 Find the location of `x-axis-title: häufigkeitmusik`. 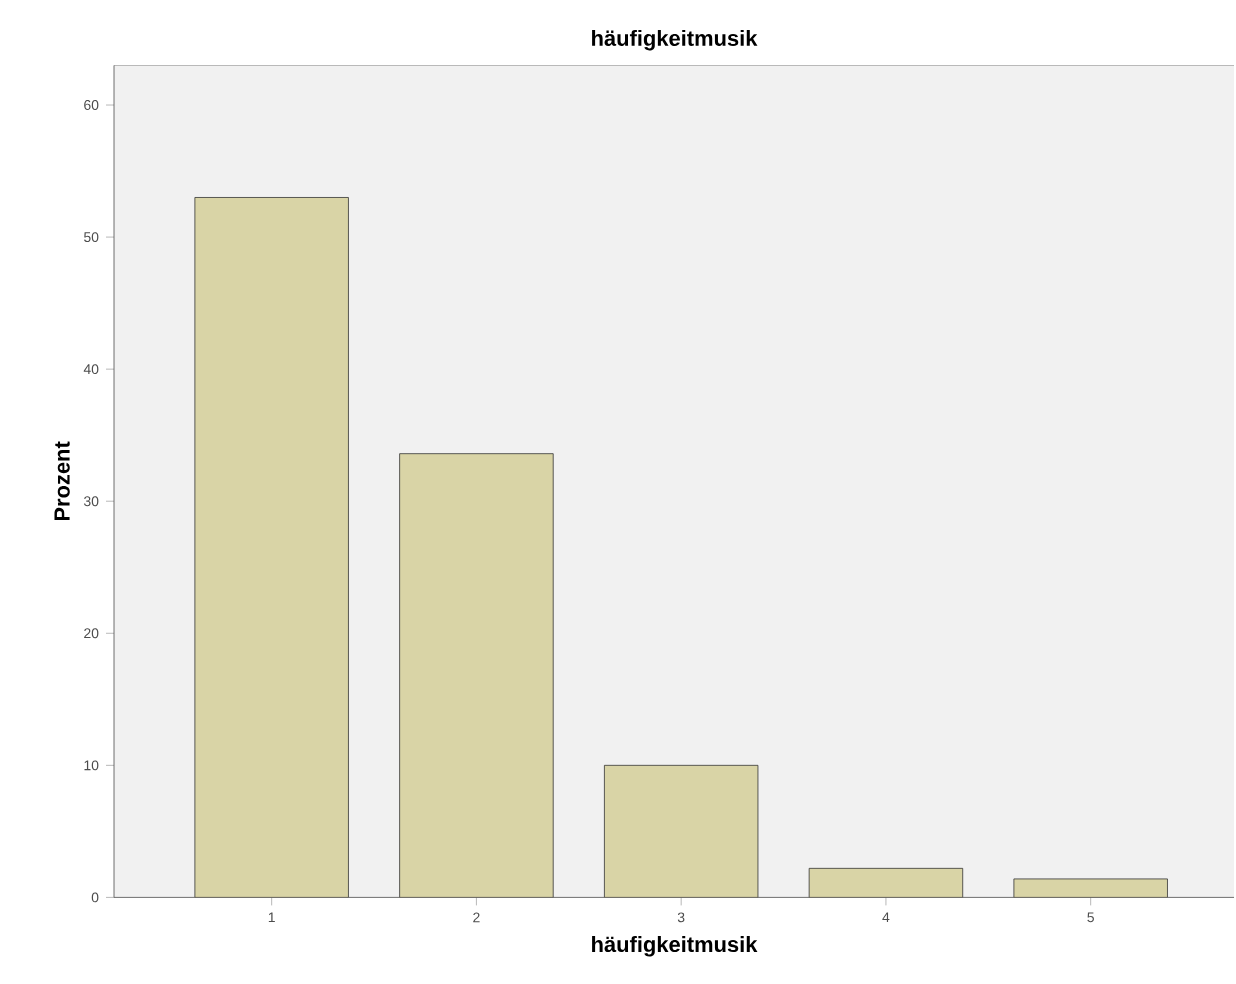

x-axis-title: häufigkeitmusik is located at coordinates (675, 946).